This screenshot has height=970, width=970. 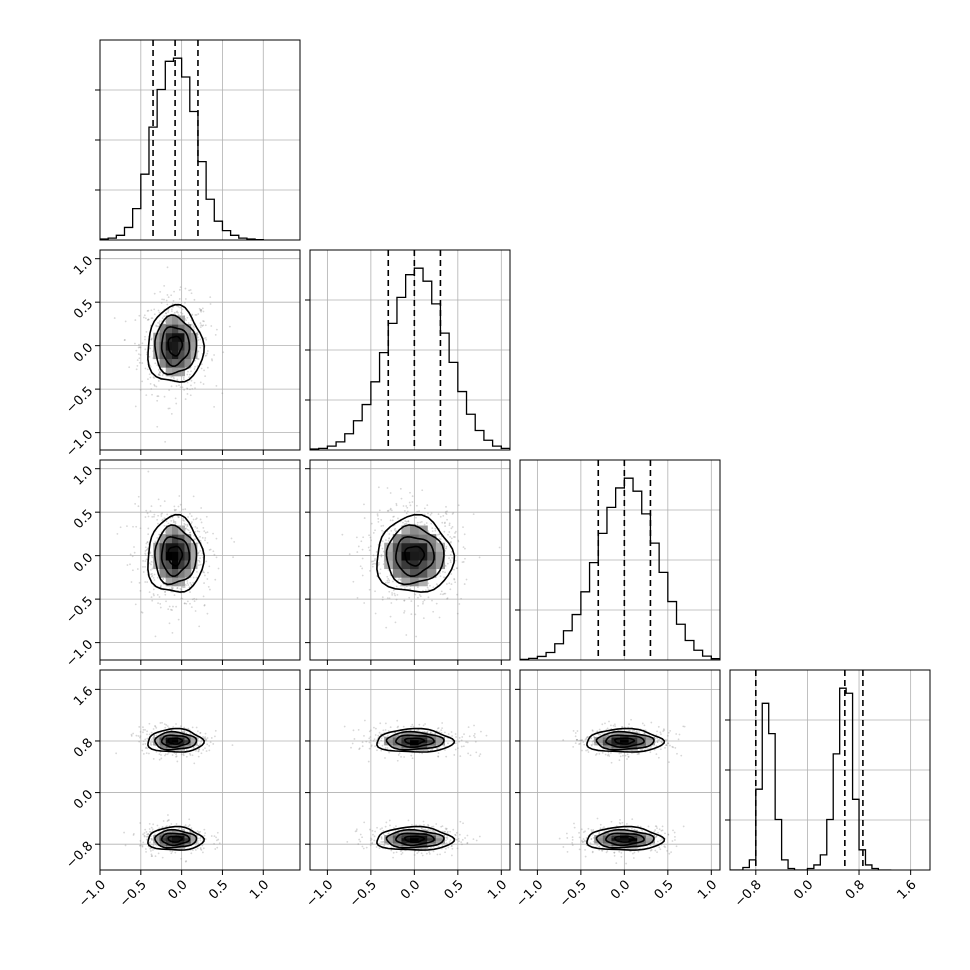 I want to click on y-tick-label: 0.0, so click(x=83, y=352).